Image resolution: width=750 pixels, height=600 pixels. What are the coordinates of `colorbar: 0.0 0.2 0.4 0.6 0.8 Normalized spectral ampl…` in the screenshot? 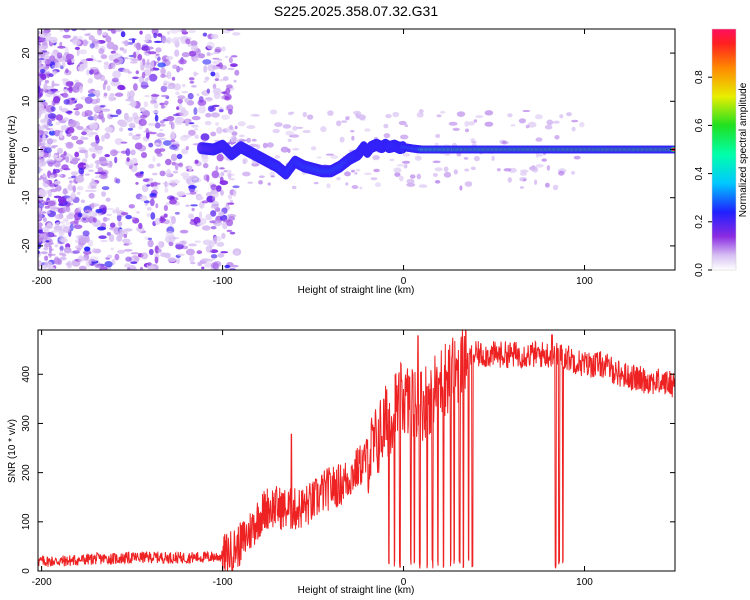 It's located at (721, 152).